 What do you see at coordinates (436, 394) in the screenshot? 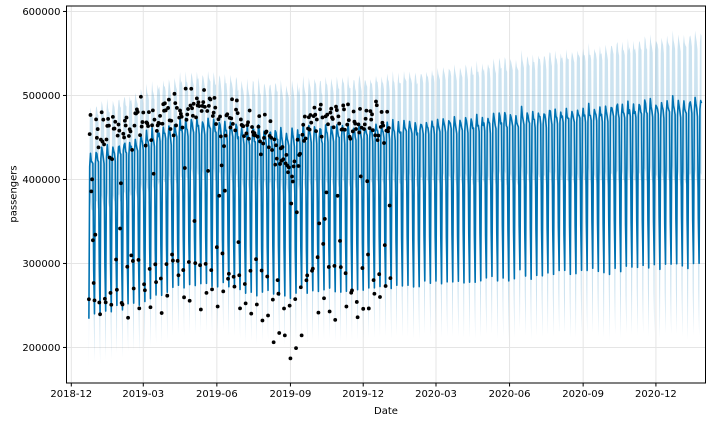
I see `x-tick-label: 2020-03` at bounding box center [436, 394].